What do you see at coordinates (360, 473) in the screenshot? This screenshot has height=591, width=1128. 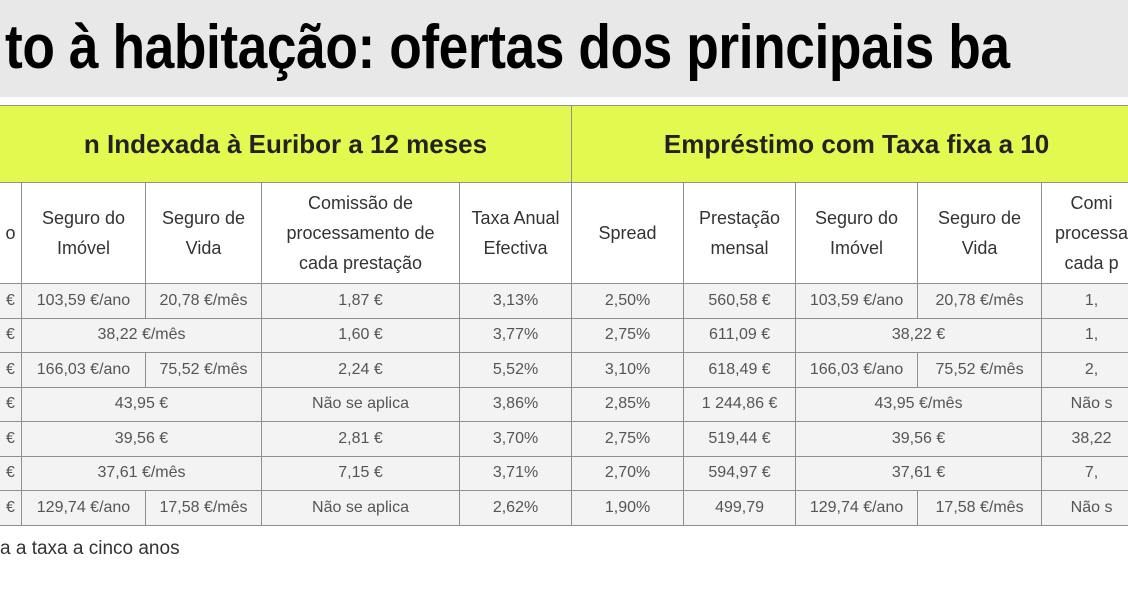 I see `cell: 7,15 €` at bounding box center [360, 473].